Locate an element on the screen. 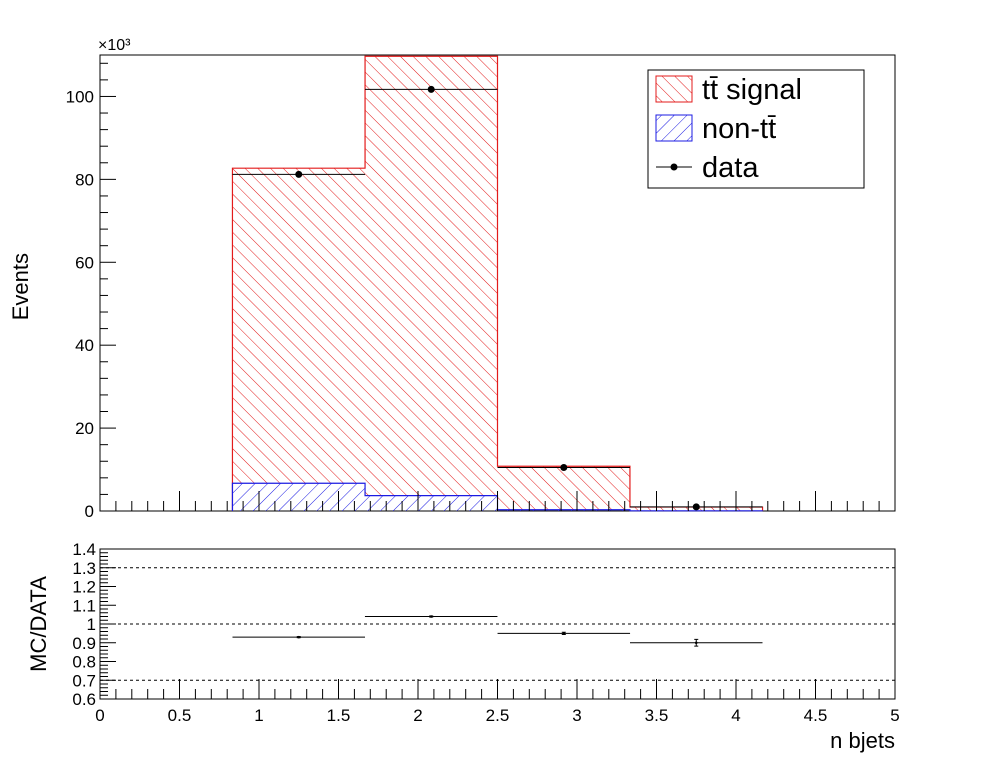 The width and height of the screenshot is (998, 776). y-tick-label: 60 is located at coordinates (84, 262).